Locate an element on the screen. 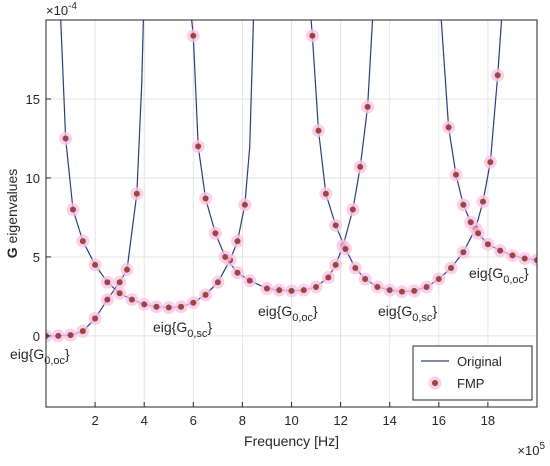 The height and width of the screenshot is (466, 550). x-tick-label: 18 is located at coordinates (488, 420).